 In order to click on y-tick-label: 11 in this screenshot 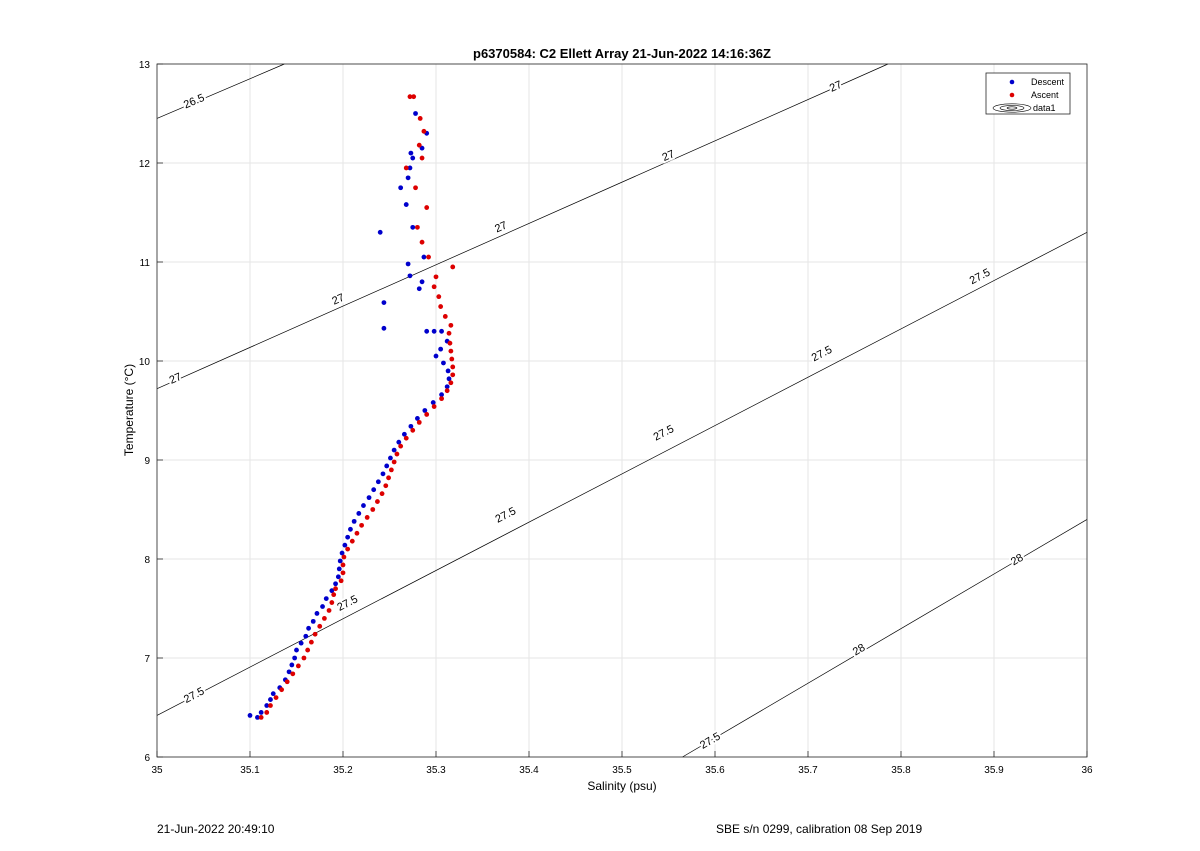, I will do `click(145, 263)`.